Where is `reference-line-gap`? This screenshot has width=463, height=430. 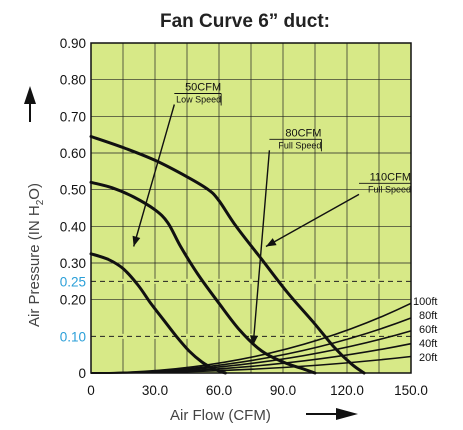
reference-line-gap is located at coordinates (251, 281).